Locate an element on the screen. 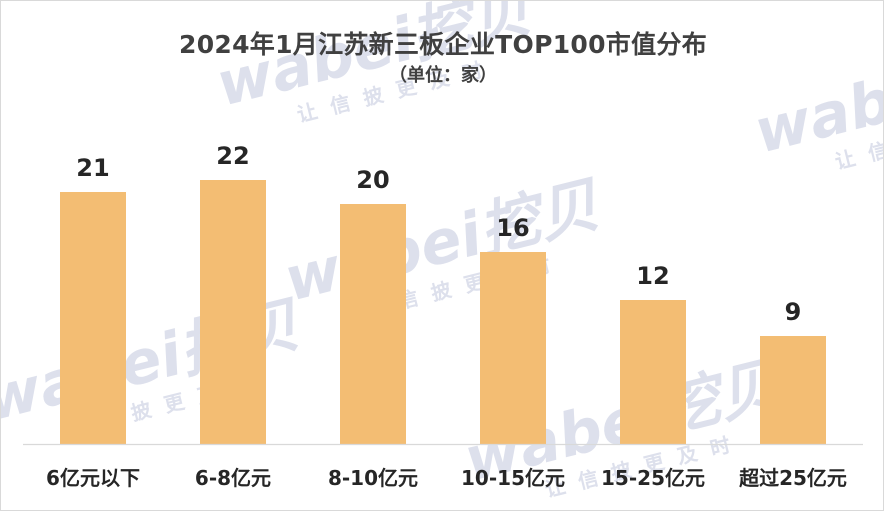 The width and height of the screenshot is (884, 511). category-labels-group: 6亿元以下 6-8亿元 8-10亿元 10-15亿元 15-25亿元 超过25亿元 is located at coordinates (446, 478).